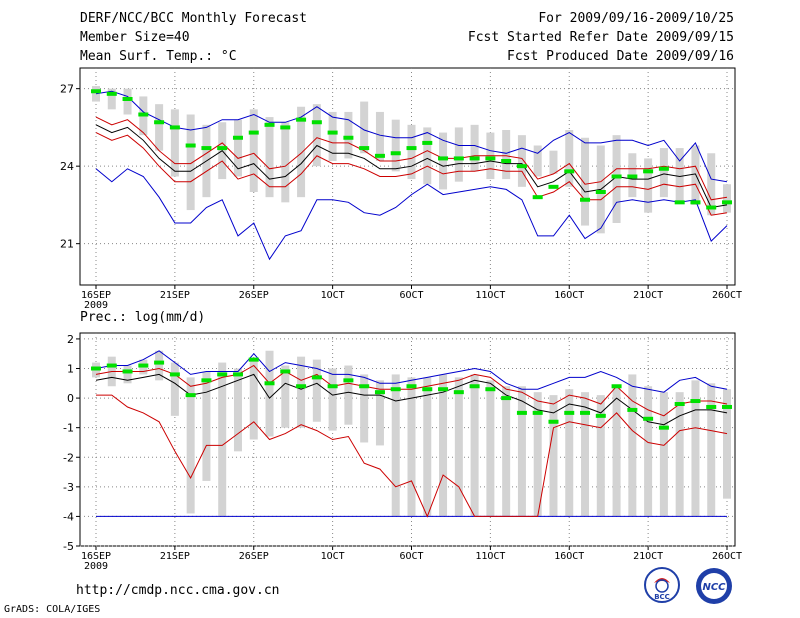 Image resolution: width=800 pixels, height=618 pixels. Describe the element at coordinates (333, 295) in the screenshot. I see `x-tick-label: 1OCT` at that location.